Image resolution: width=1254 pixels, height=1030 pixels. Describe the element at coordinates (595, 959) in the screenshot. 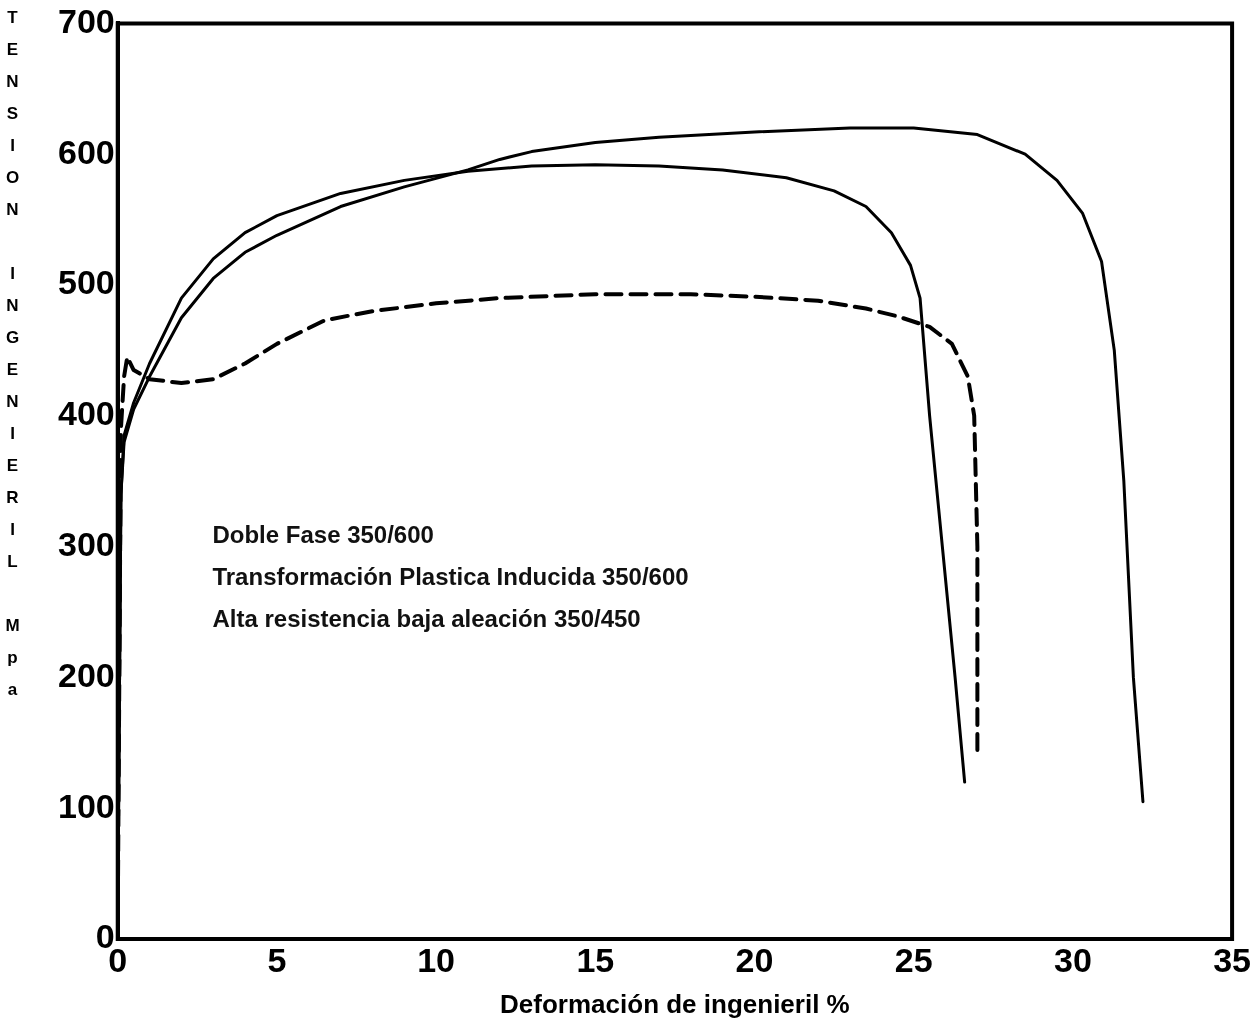

I see `x-tick-label: 15` at that location.